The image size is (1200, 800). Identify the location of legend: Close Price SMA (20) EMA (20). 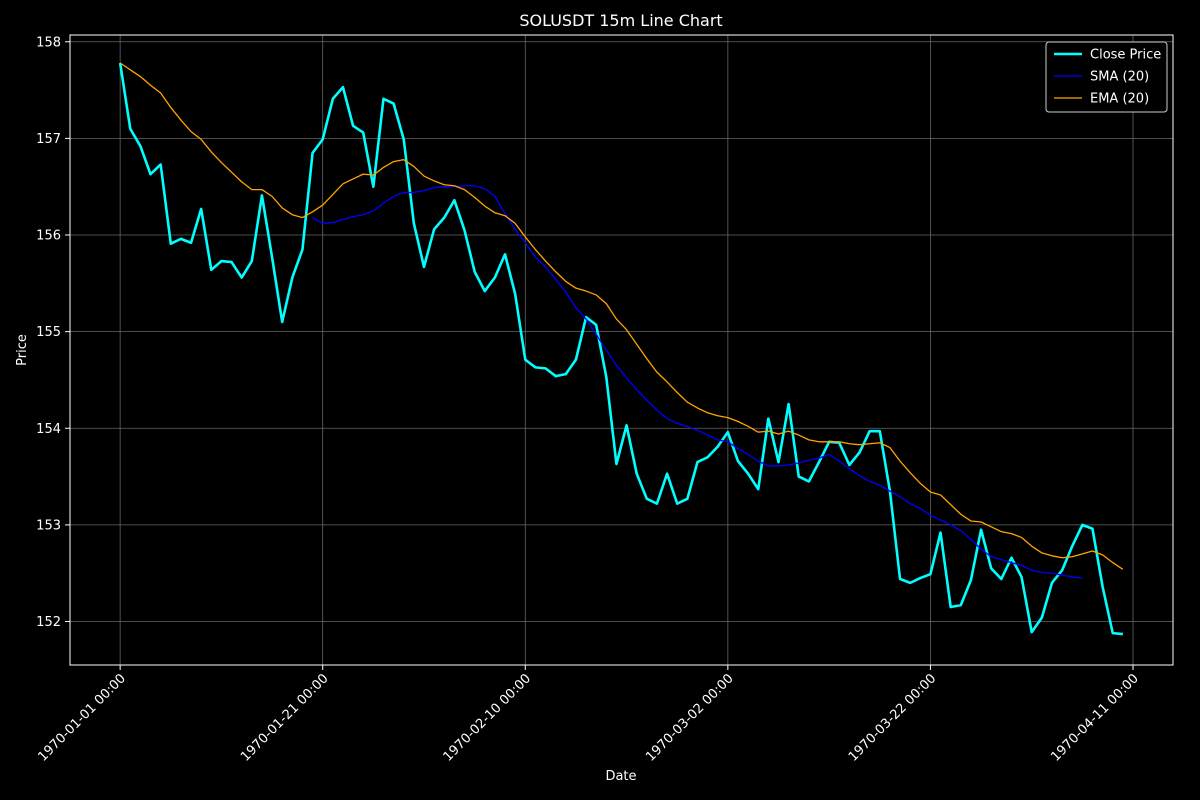
(1106, 77).